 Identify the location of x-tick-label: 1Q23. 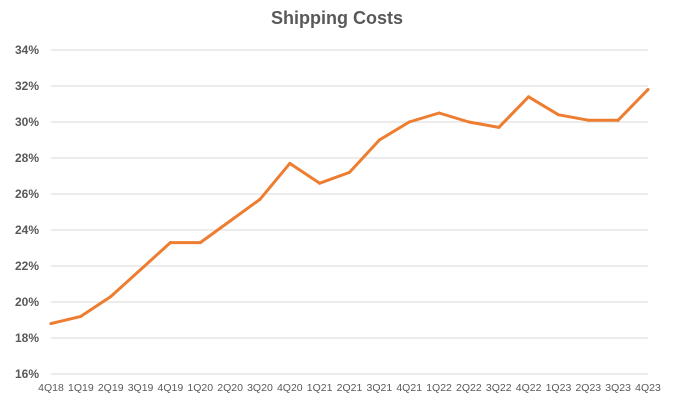
(559, 388).